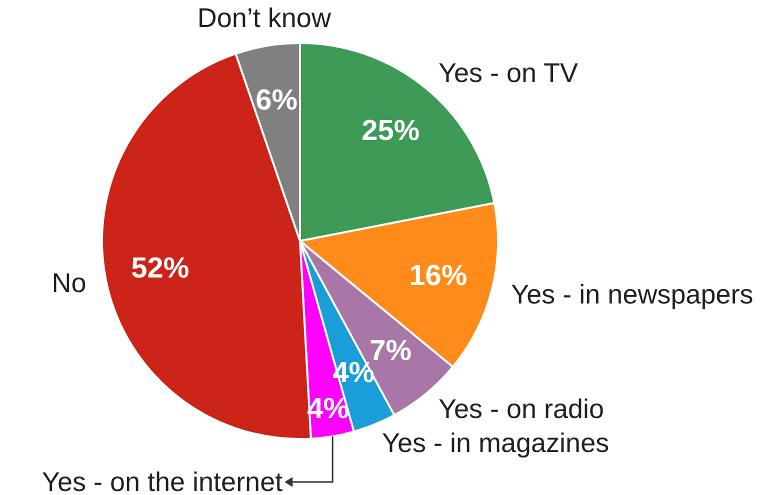 This screenshot has height=495, width=779. What do you see at coordinates (521, 409) in the screenshot?
I see `slice-label: Yes - on radio` at bounding box center [521, 409].